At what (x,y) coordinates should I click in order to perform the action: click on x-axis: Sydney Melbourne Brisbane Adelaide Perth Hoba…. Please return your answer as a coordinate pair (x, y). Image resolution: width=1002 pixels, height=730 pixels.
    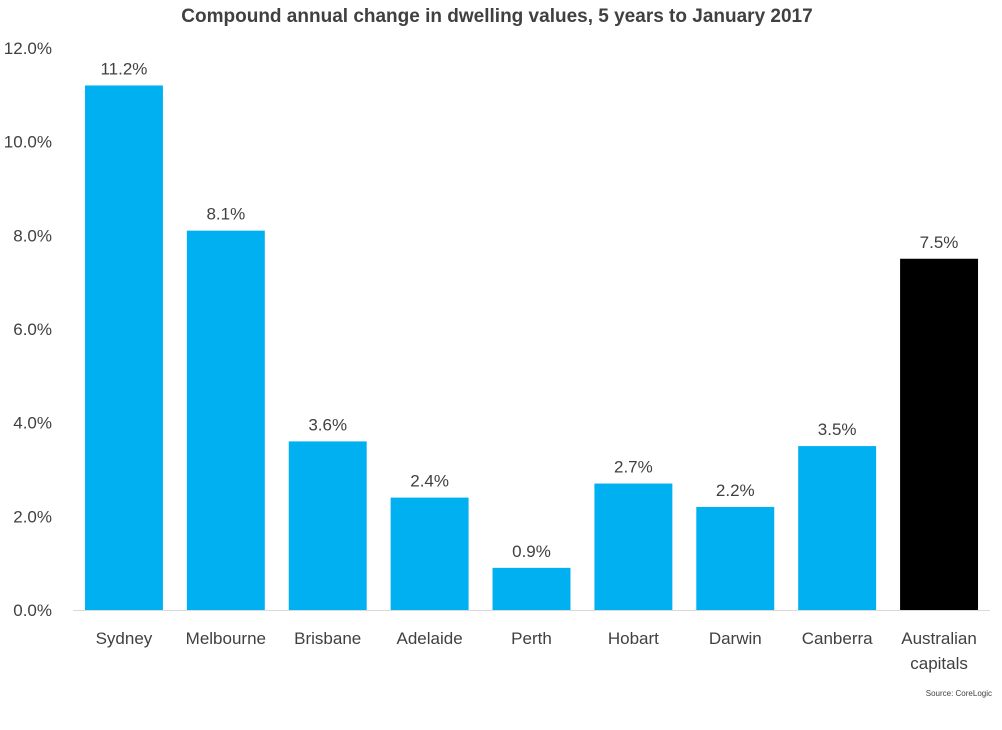
    Looking at the image, I should click on (531, 641).